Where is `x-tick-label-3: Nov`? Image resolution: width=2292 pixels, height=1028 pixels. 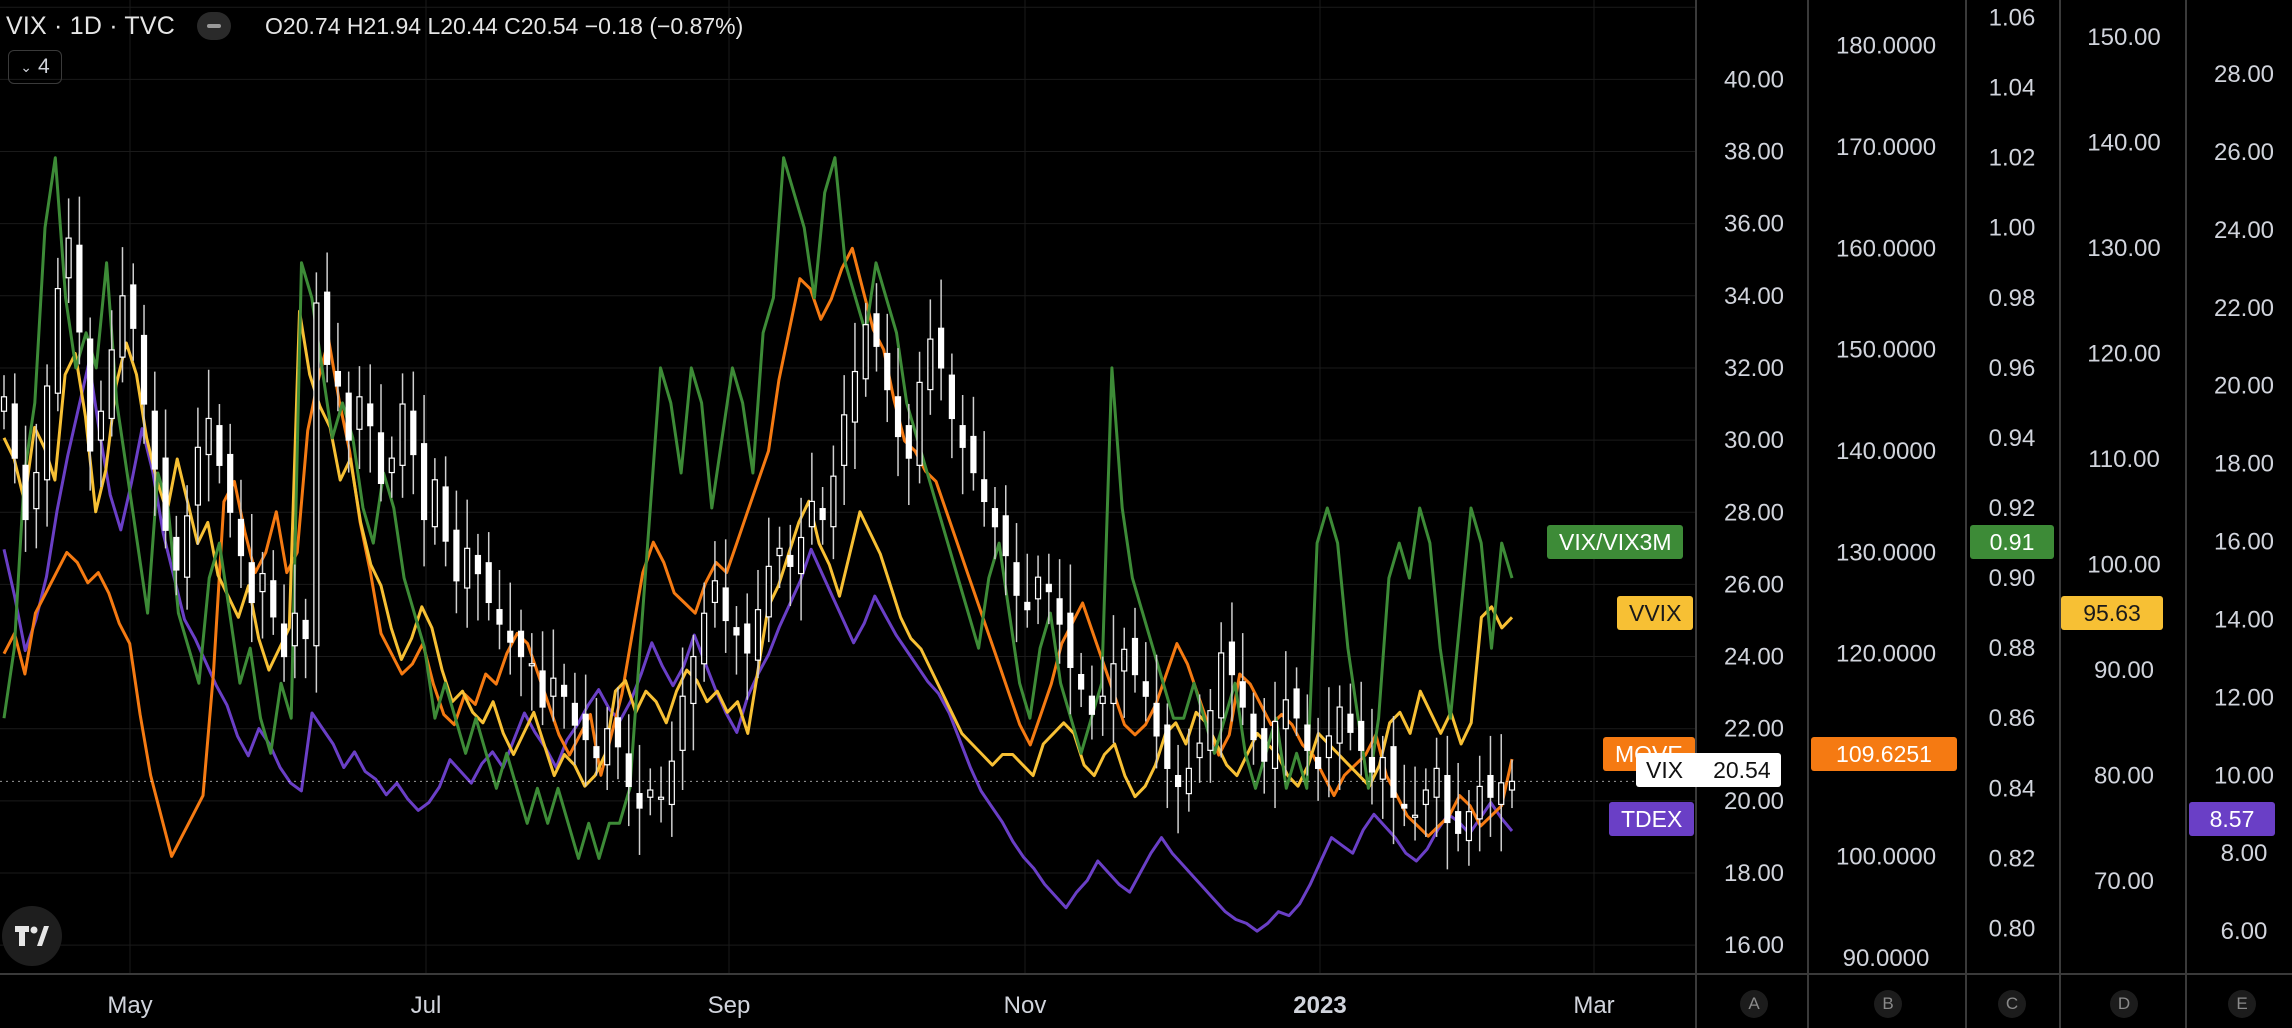 x-tick-label-3: Nov is located at coordinates (1025, 1005).